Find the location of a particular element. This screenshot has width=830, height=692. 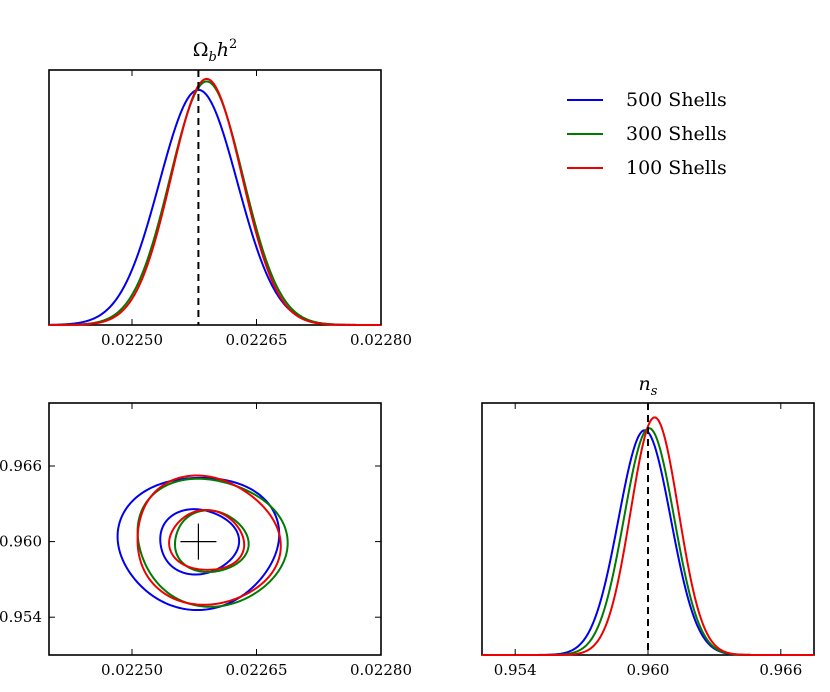

omega-xtick-label-0: 0.02250 is located at coordinates (132, 340).